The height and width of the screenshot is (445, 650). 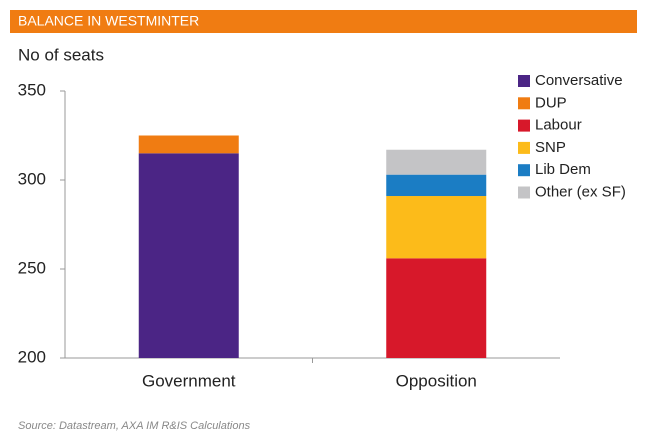 I want to click on legend-label: SNP, so click(x=550, y=147).